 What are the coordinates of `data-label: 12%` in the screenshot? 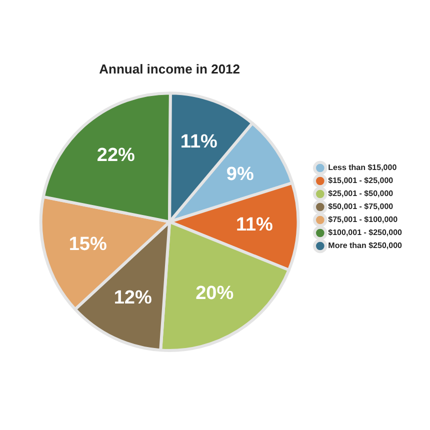 It's located at (133, 298).